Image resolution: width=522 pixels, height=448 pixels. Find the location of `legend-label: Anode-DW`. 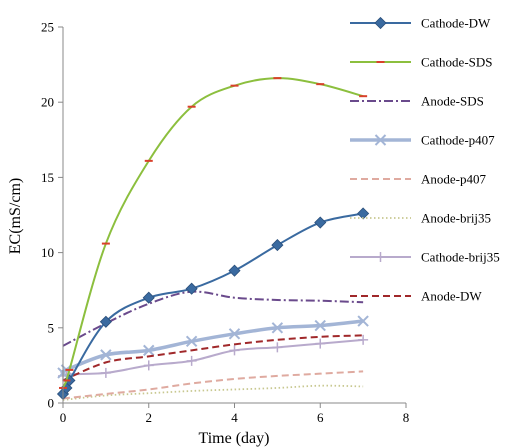

legend-label: Anode-DW is located at coordinates (451, 296).